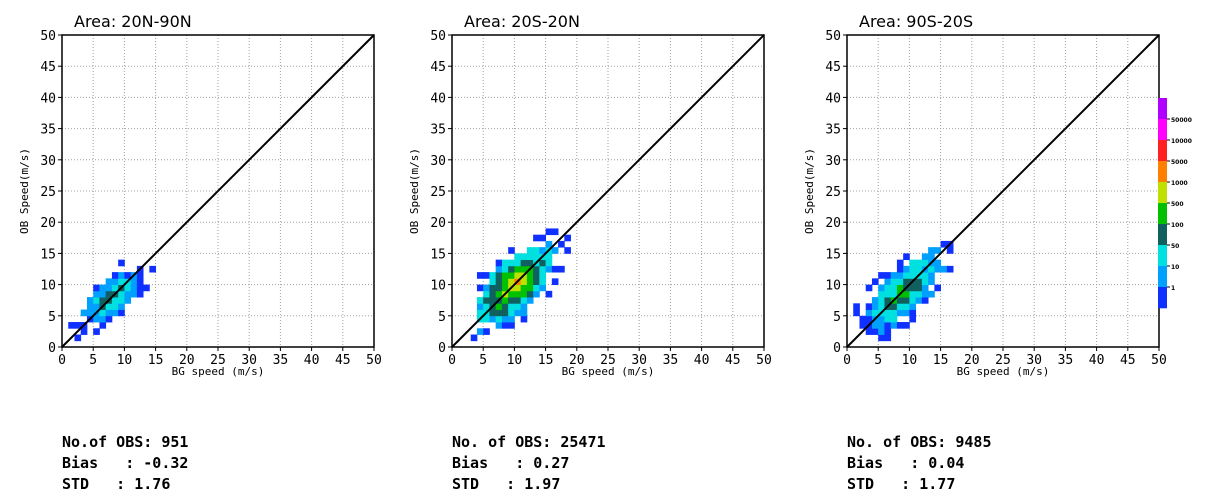 The width and height of the screenshot is (1205, 500). I want to click on colorbar-label: 100, so click(1177, 225).